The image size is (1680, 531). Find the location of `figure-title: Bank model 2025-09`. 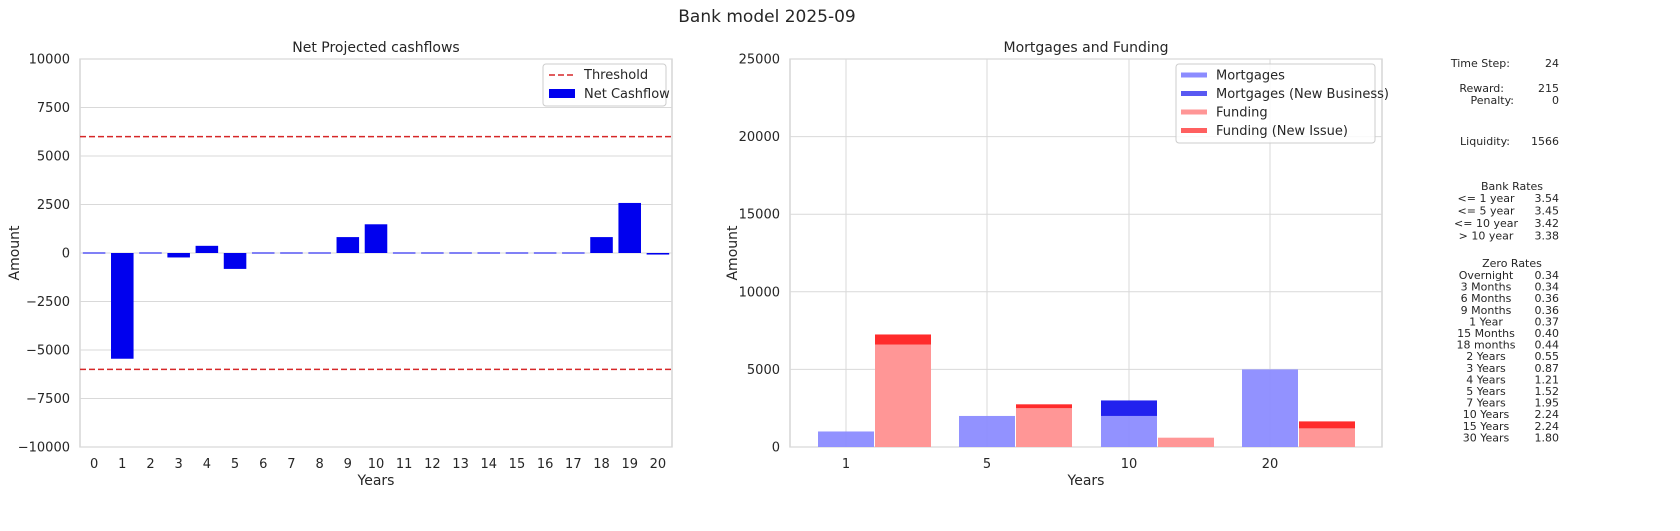

figure-title: Bank model 2025-09 is located at coordinates (766, 17).